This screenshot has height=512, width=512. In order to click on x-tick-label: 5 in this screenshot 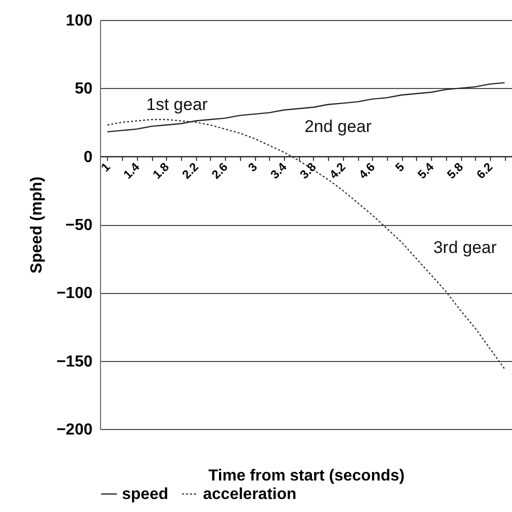, I will do `click(400, 167)`.